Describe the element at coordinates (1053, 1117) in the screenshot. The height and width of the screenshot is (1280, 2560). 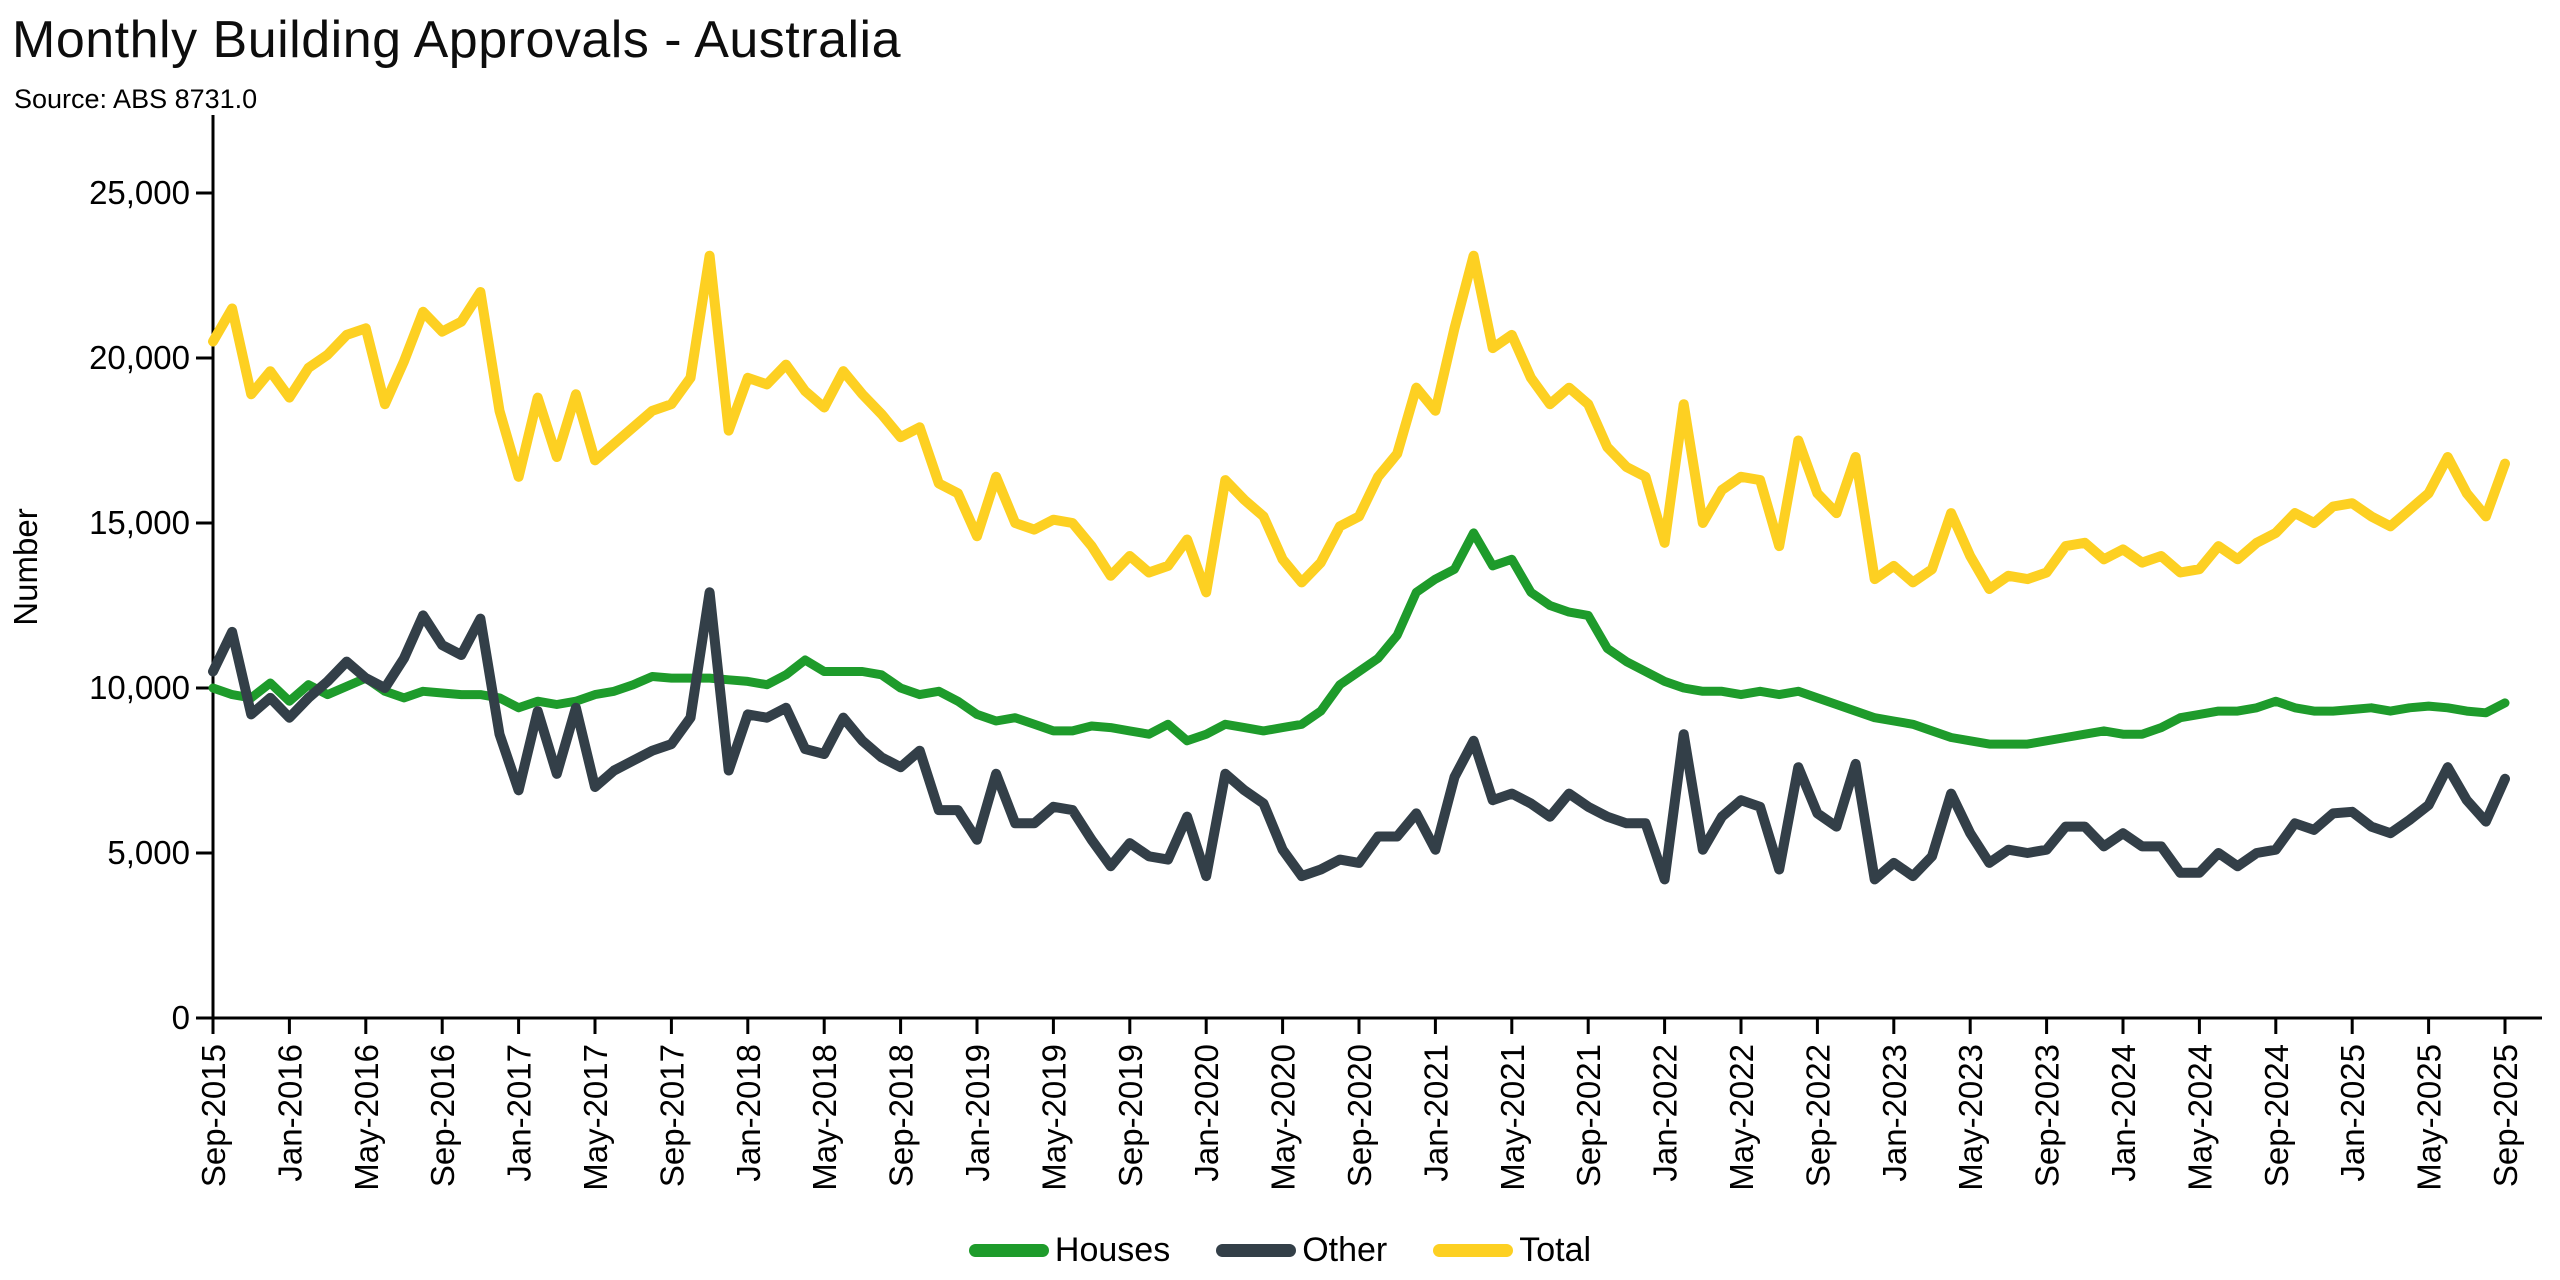
I see `x-axis-tick-label: May-2019` at that location.